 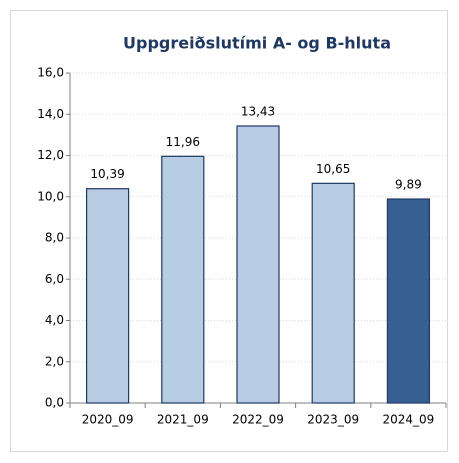 What do you see at coordinates (54, 279) in the screenshot?
I see `y-tick-label: 6,0` at bounding box center [54, 279].